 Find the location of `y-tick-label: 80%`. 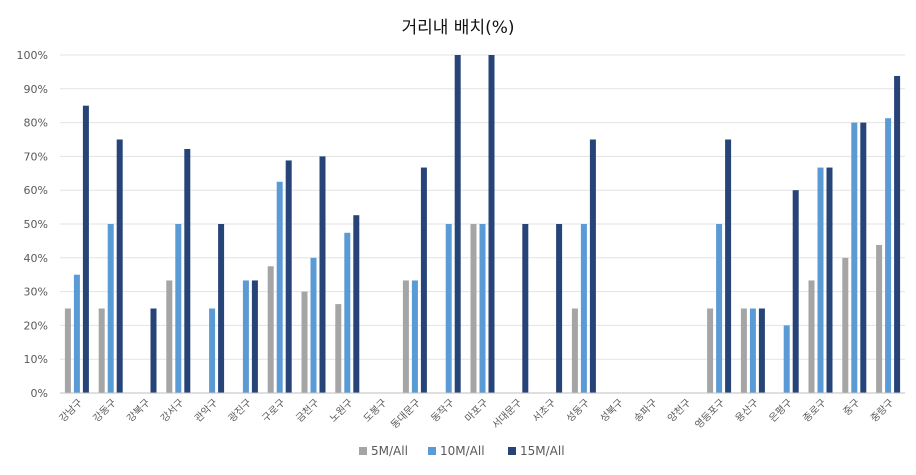

y-tick-label: 80% is located at coordinates (36, 123).